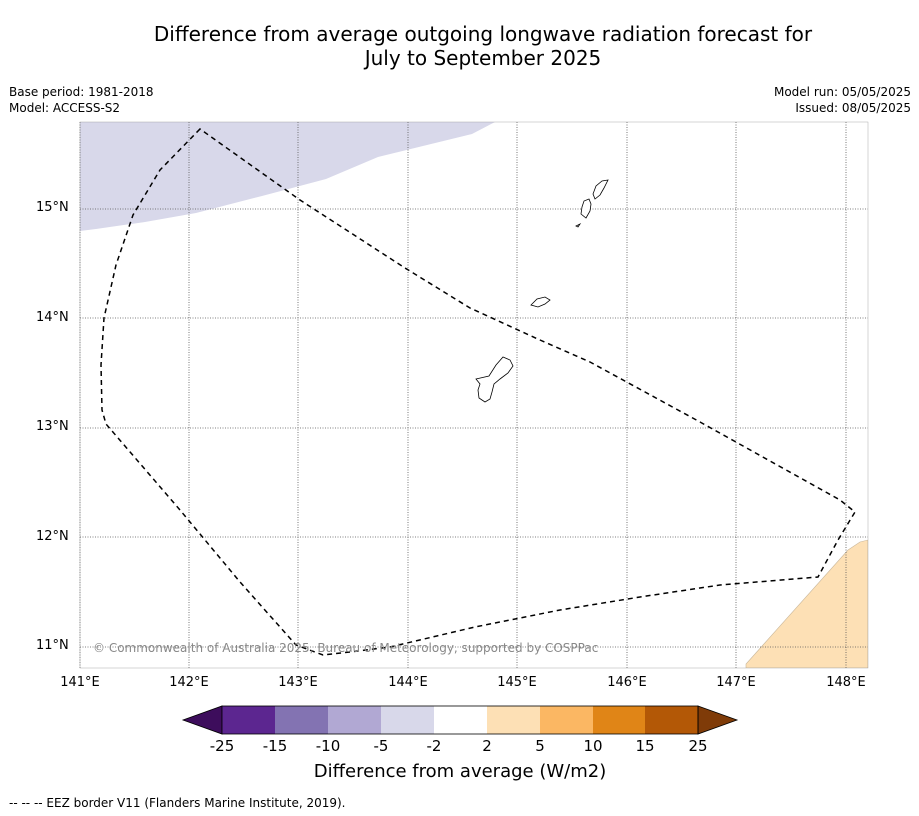  What do you see at coordinates (52, 645) in the screenshot?
I see `lat-label-11n: 11°N` at bounding box center [52, 645].